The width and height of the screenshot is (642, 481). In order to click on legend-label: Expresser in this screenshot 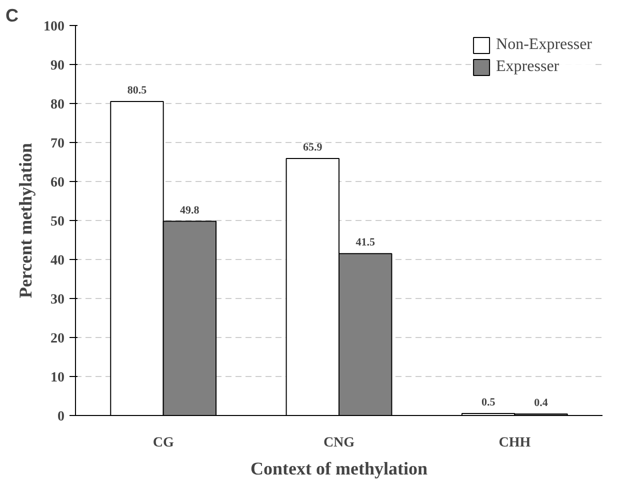, I will do `click(528, 67)`.